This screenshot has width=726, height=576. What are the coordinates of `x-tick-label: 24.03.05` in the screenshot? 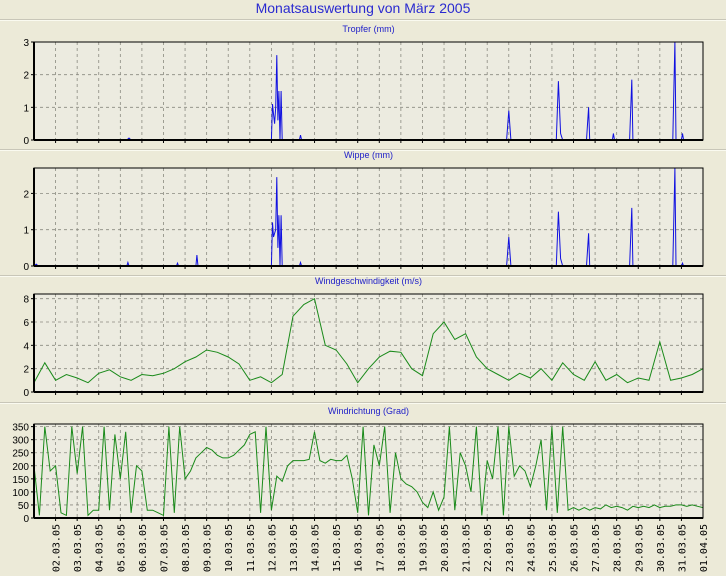 It's located at (531, 548).